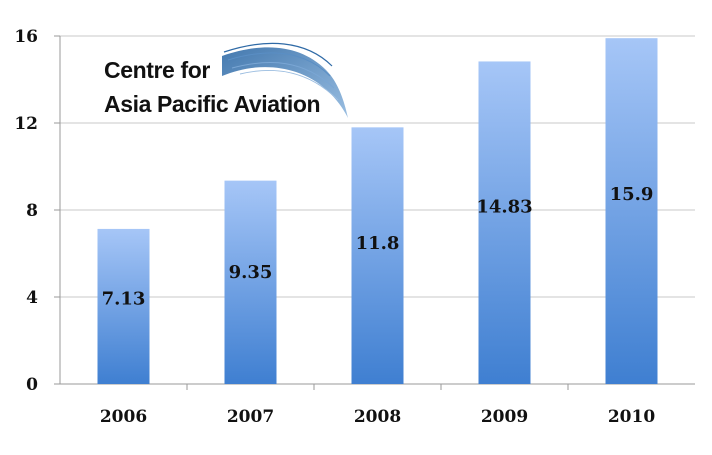 The image size is (712, 455). I want to click on y-tick-label: 16, so click(26, 37).